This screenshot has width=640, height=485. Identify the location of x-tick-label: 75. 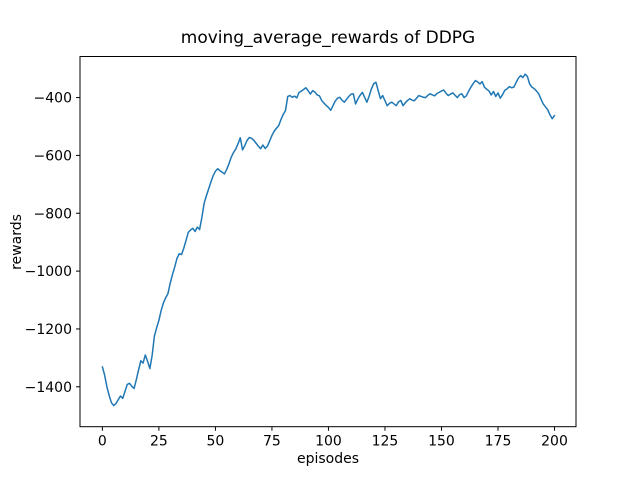
(272, 442).